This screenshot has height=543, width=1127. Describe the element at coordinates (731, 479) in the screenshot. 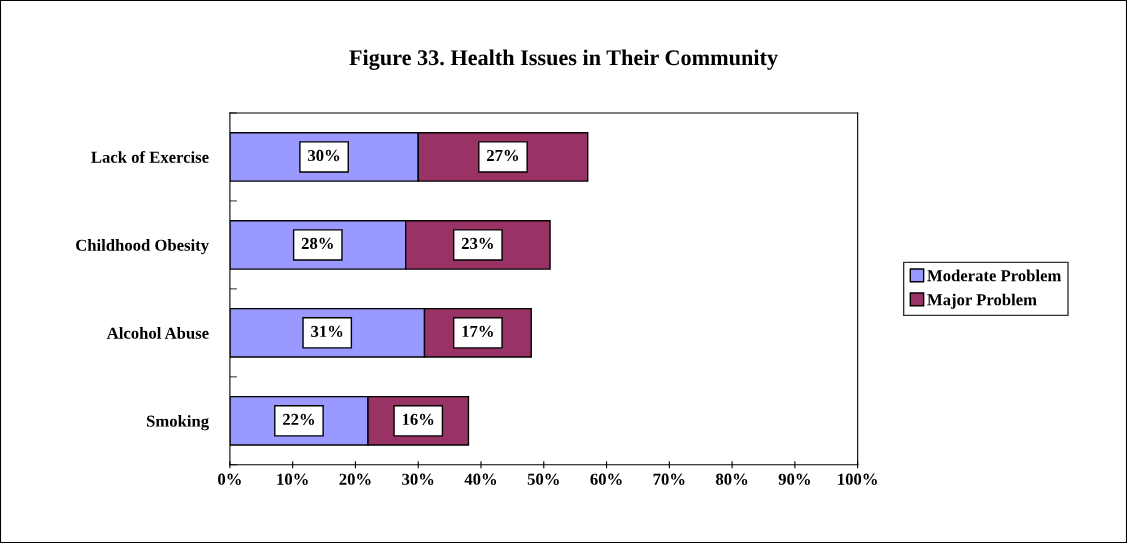

I see `x-tick-label: 80%` at that location.